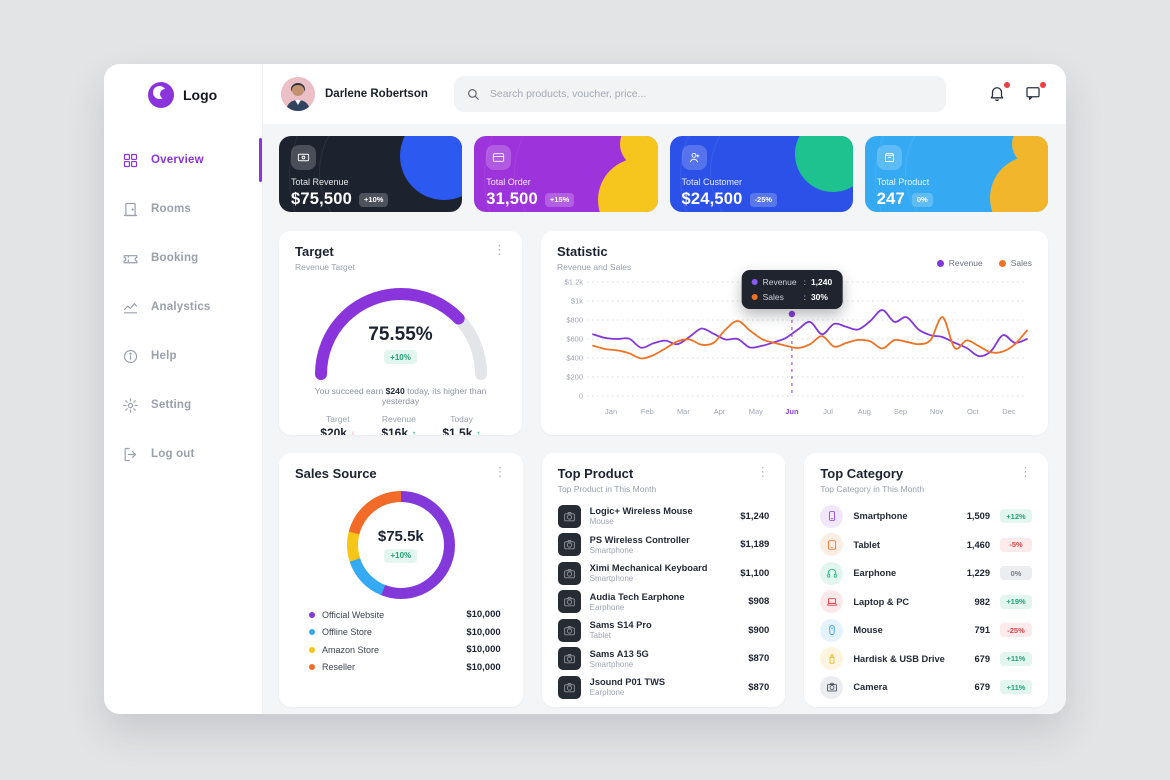  I want to click on category-name: Smartphone, so click(880, 516).